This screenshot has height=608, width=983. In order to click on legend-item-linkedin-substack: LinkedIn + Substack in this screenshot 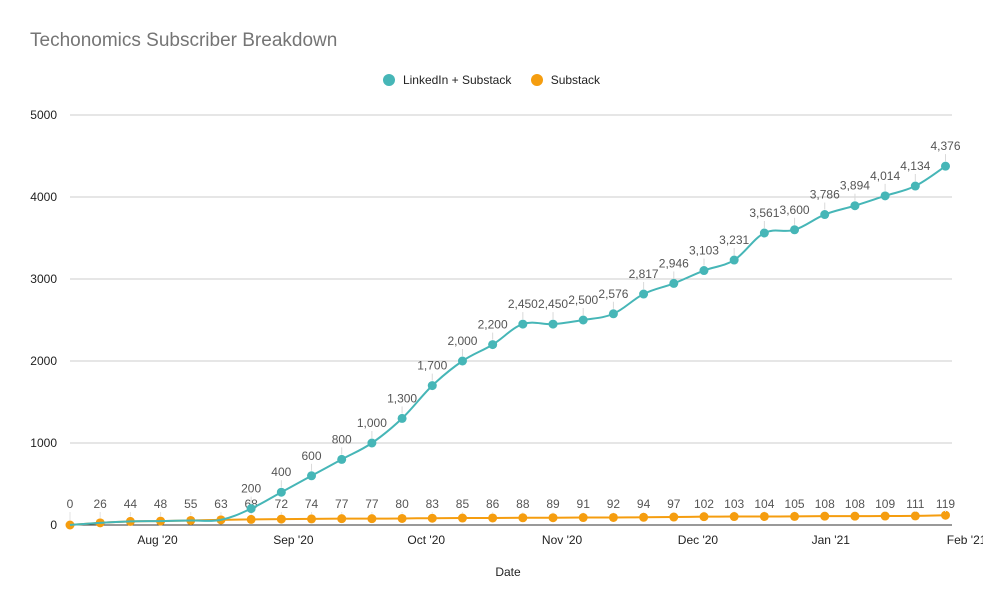, I will do `click(446, 80)`.